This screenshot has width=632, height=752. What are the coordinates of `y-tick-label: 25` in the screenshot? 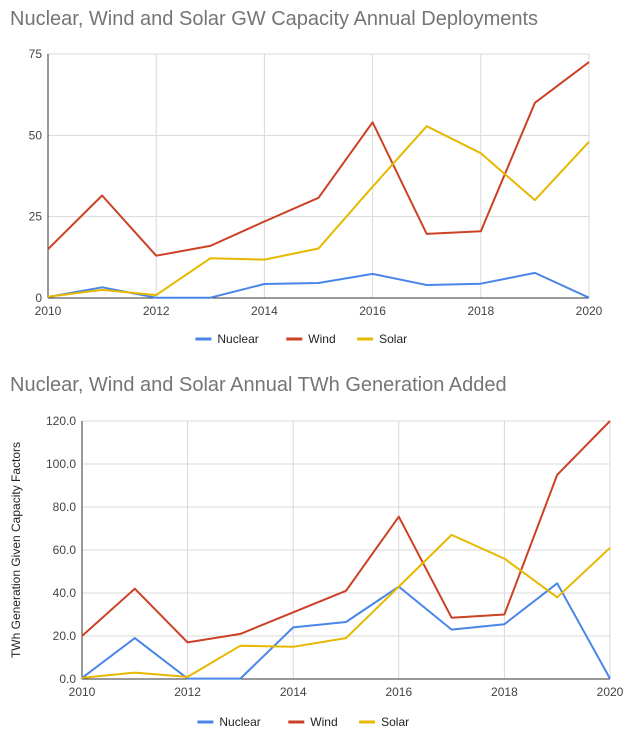 It's located at (36, 217).